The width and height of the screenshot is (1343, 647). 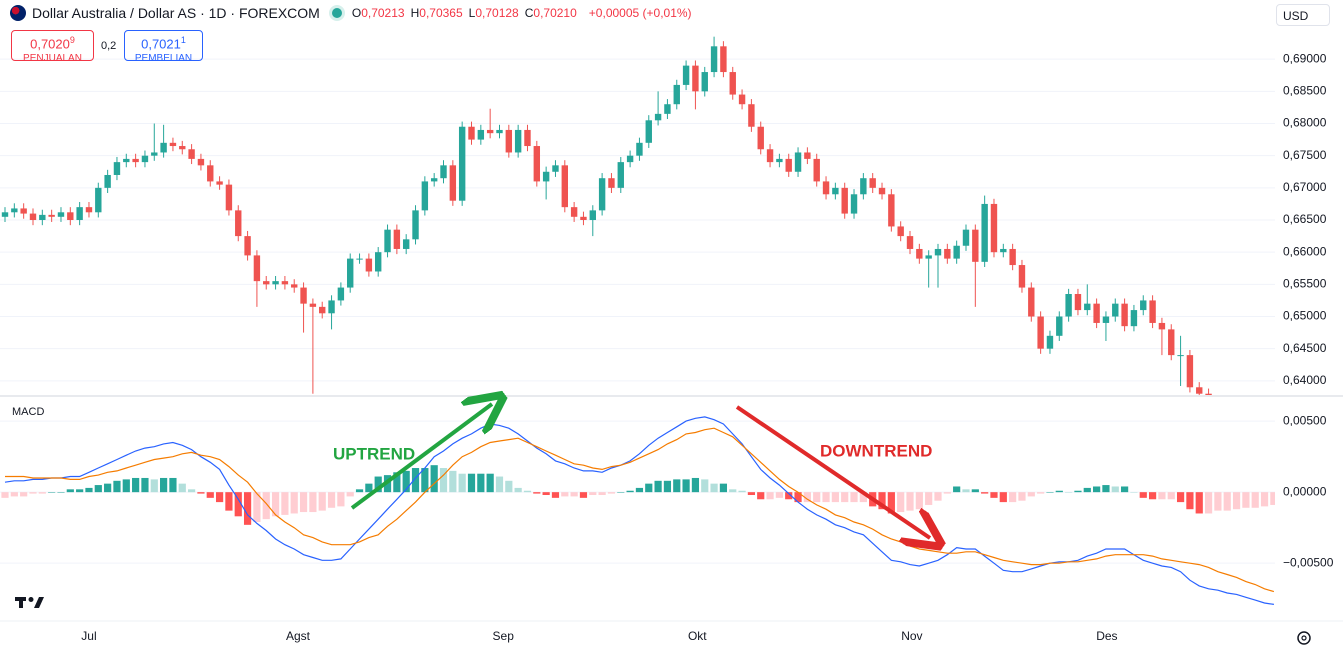 What do you see at coordinates (1308, 562) in the screenshot?
I see `y-tick-label: −0,00500` at bounding box center [1308, 562].